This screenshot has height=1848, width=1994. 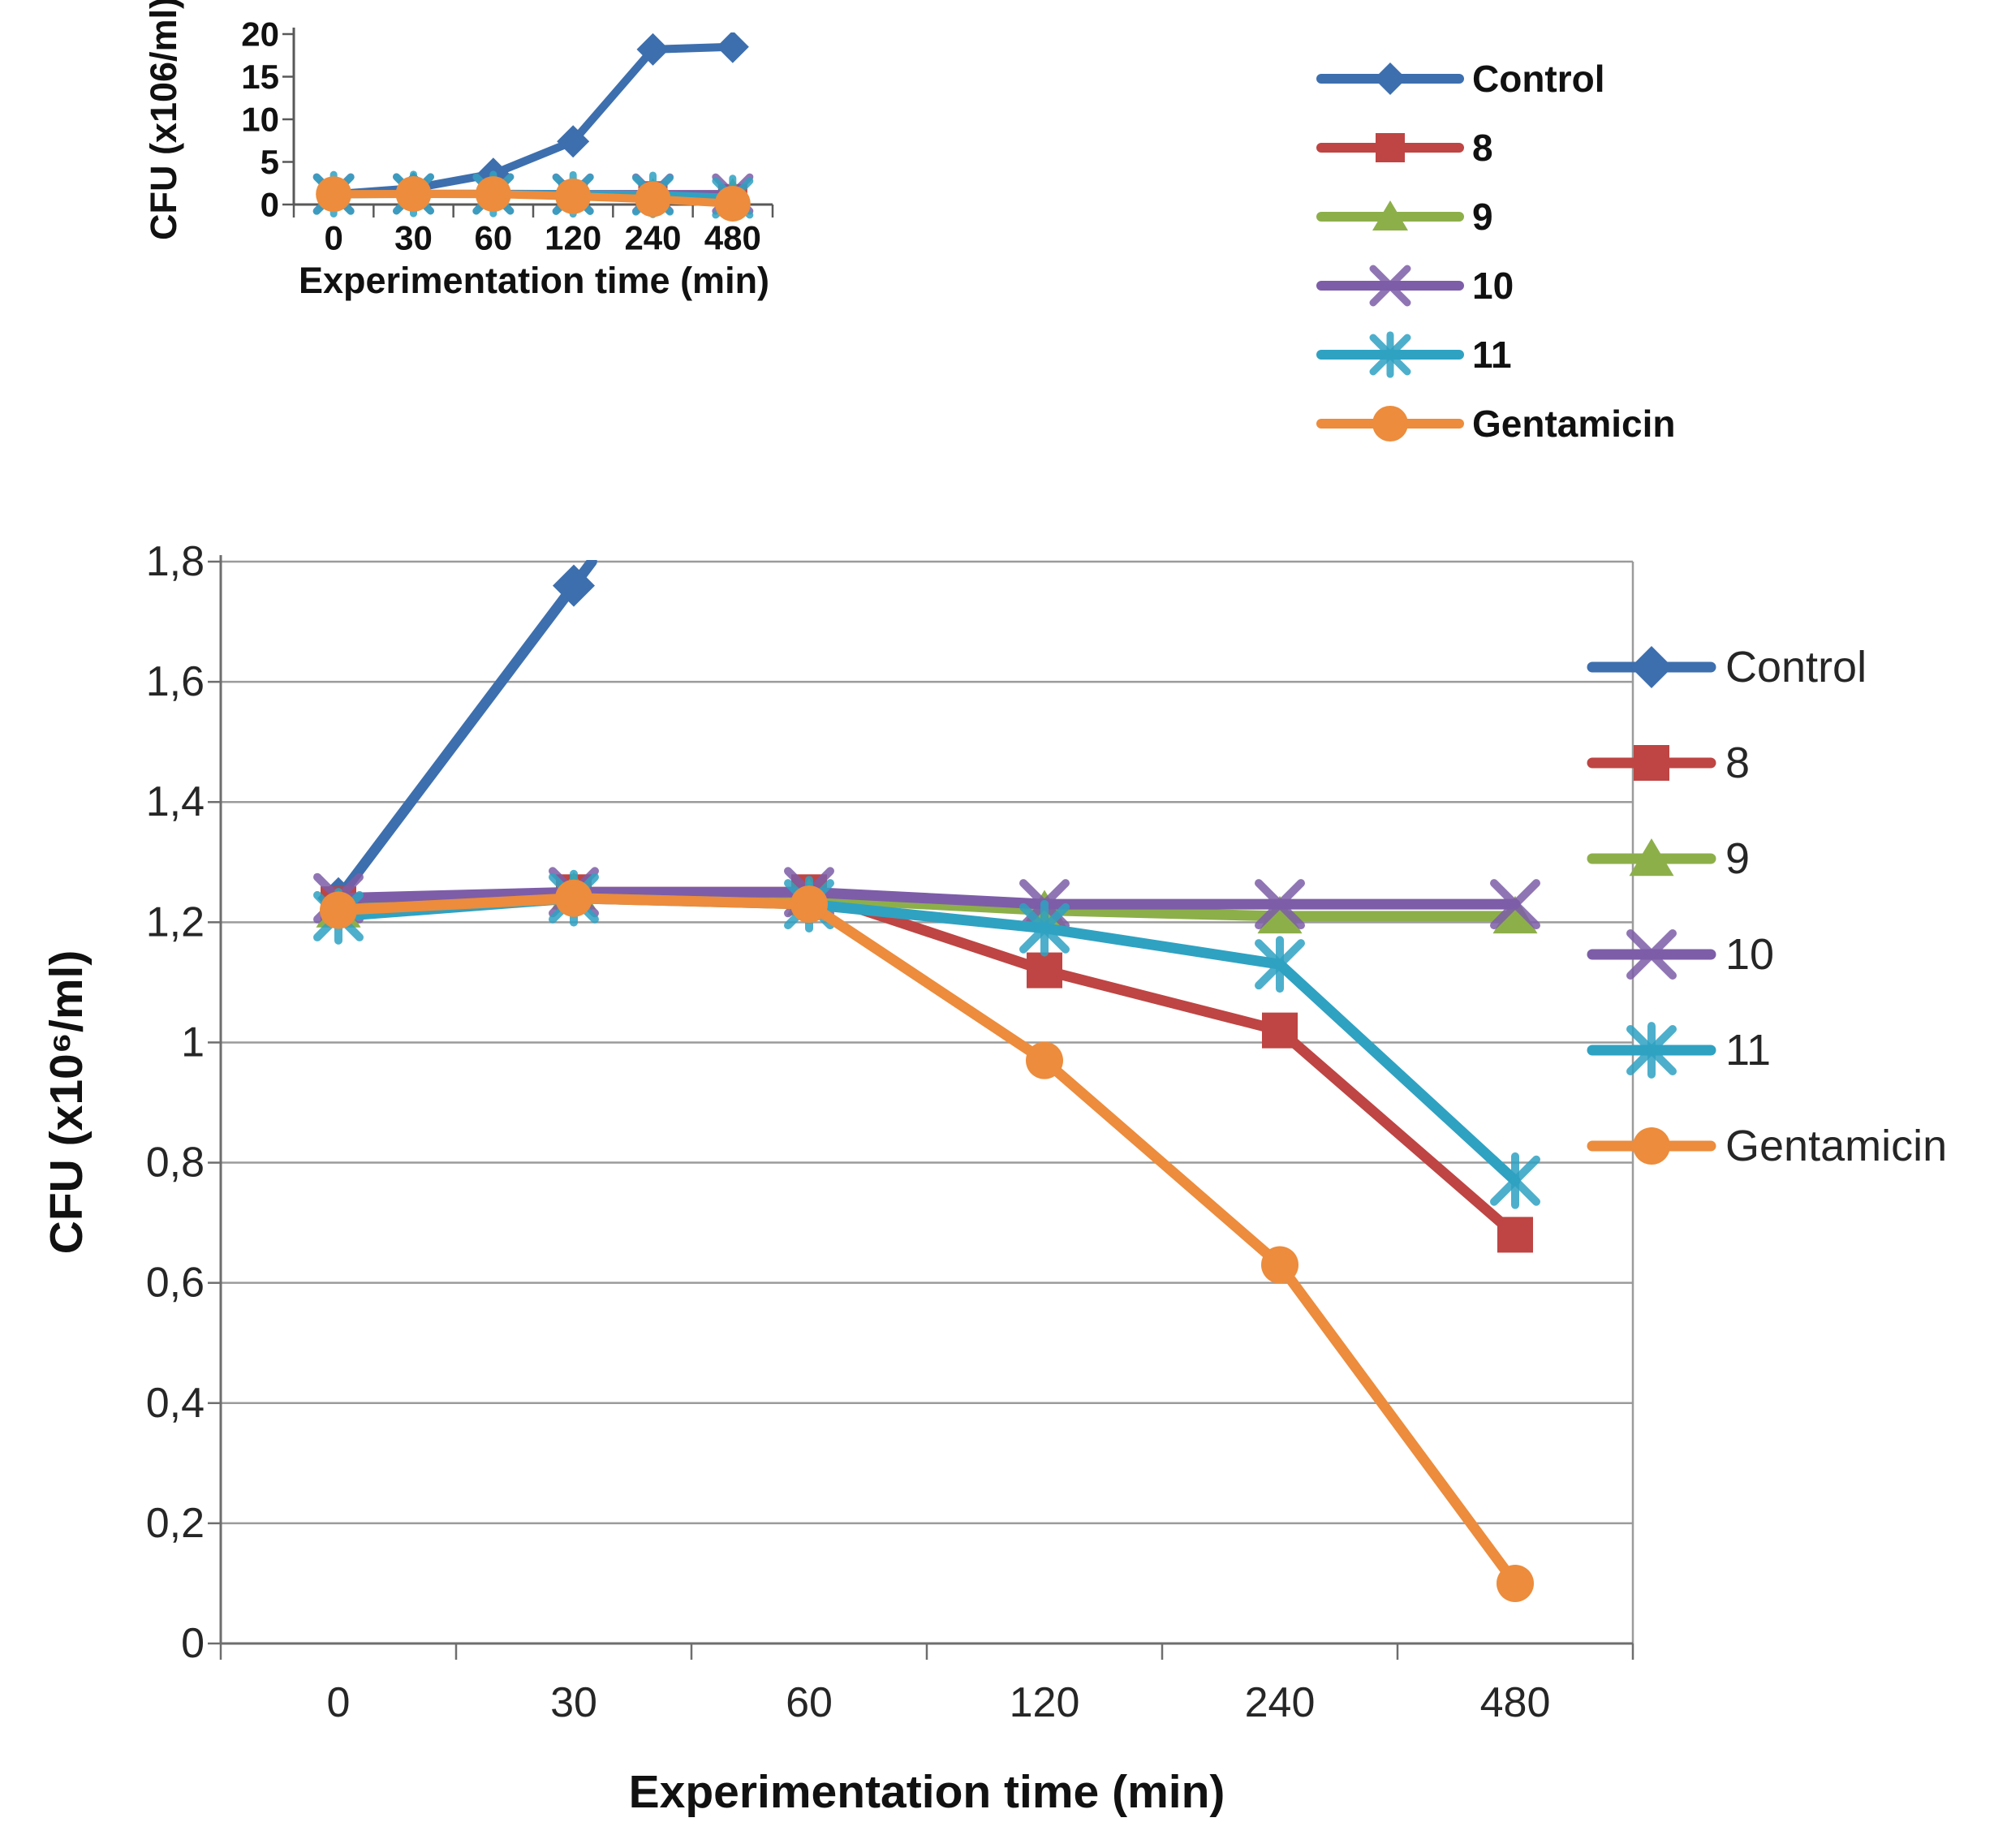 I want to click on y-tick-label: 1,4, so click(x=176, y=801).